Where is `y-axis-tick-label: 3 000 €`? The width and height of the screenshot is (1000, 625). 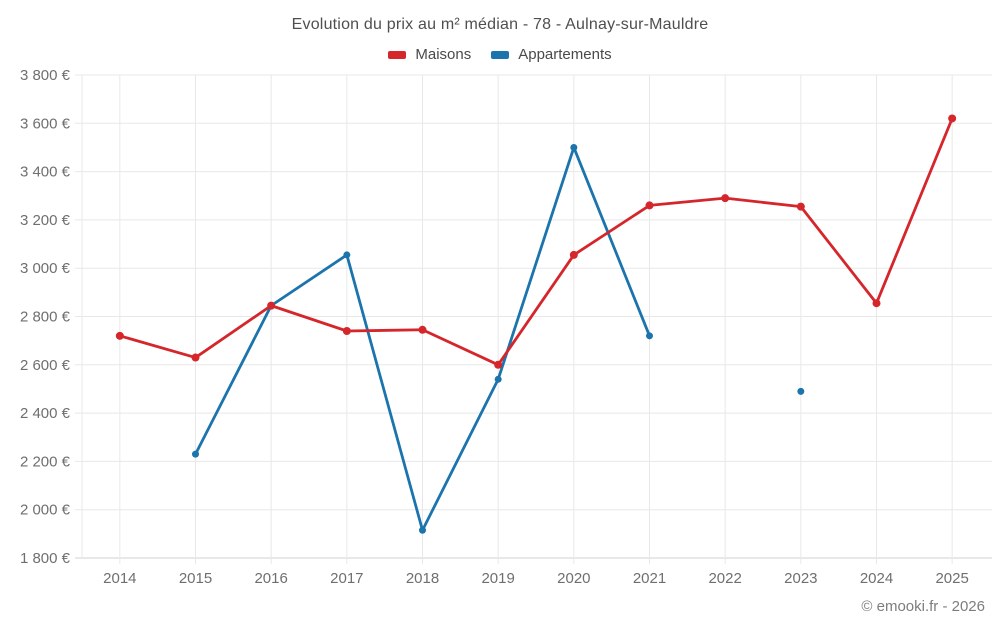
y-axis-tick-label: 3 000 € is located at coordinates (45, 268).